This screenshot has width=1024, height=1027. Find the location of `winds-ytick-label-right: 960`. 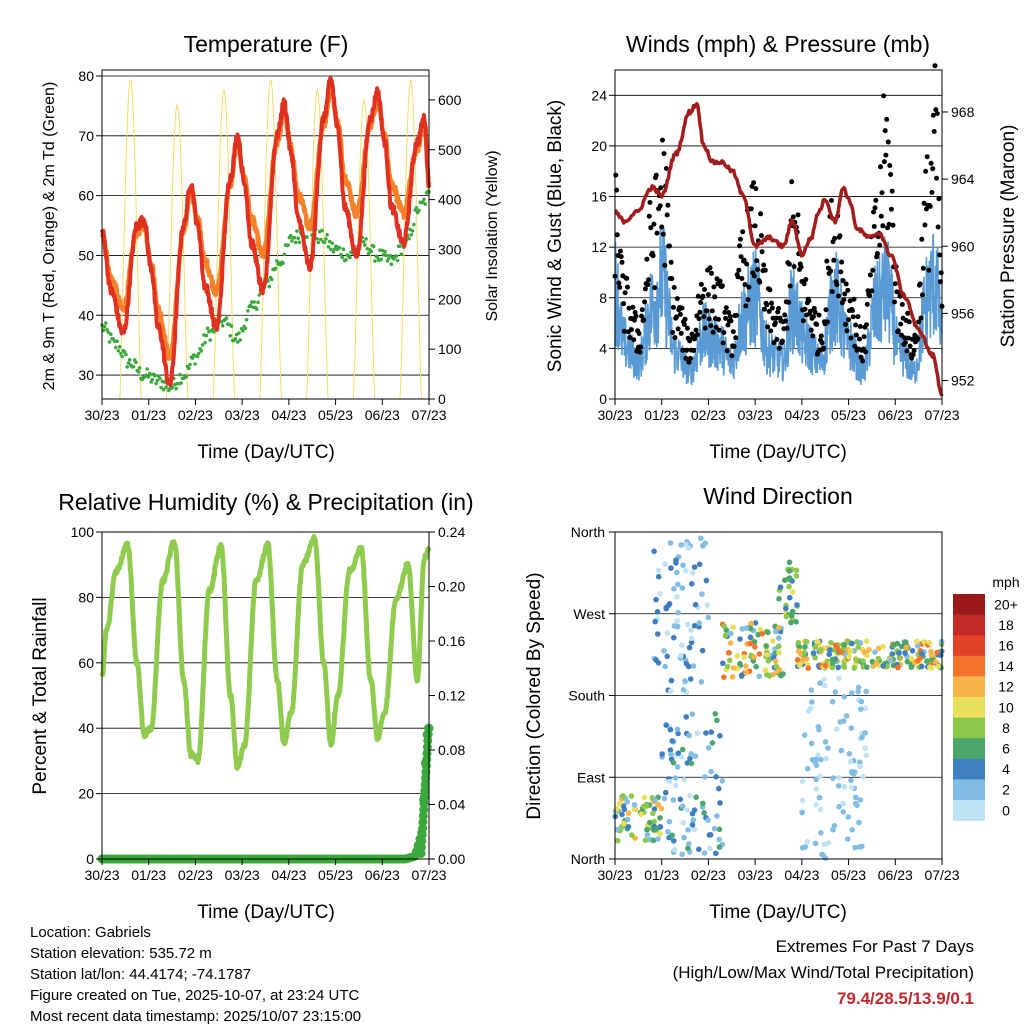

winds-ytick-label-right: 960 is located at coordinates (963, 246).